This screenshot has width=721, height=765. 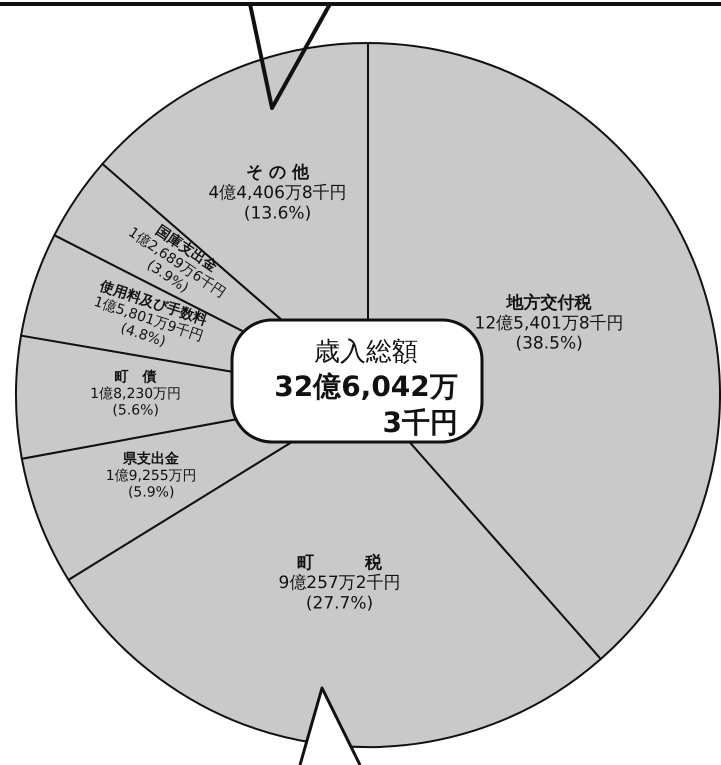 I want to click on text: 32億6,042万, so click(x=366, y=386).